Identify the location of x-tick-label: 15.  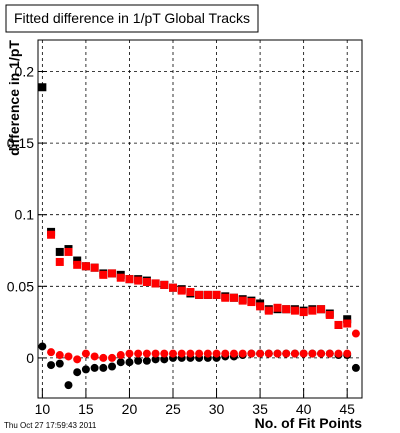
(86, 409).